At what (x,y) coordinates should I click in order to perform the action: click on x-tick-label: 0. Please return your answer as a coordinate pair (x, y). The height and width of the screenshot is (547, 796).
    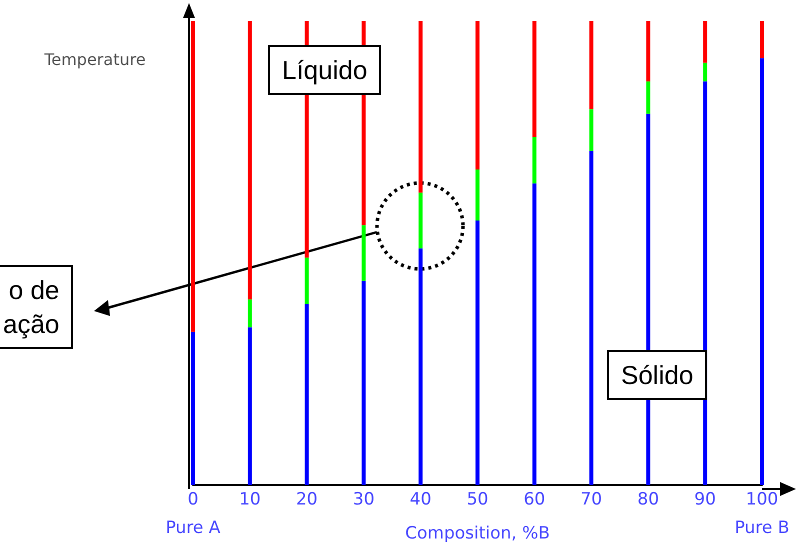
    Looking at the image, I should click on (193, 500).